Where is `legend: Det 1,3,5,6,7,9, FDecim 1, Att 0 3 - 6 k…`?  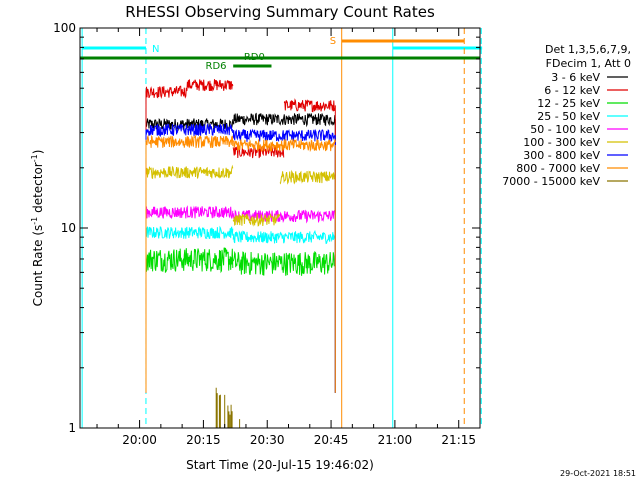
legend: Det 1,3,5,6,7,9, FDecim 1, Att 0 3 - 6 k… is located at coordinates (566, 115).